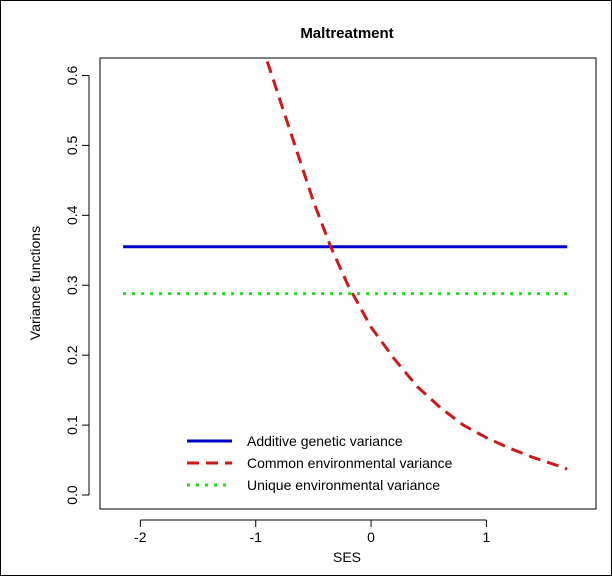 The image size is (612, 576). Describe the element at coordinates (72, 145) in the screenshot. I see `y-tick-label: 0.5` at that location.